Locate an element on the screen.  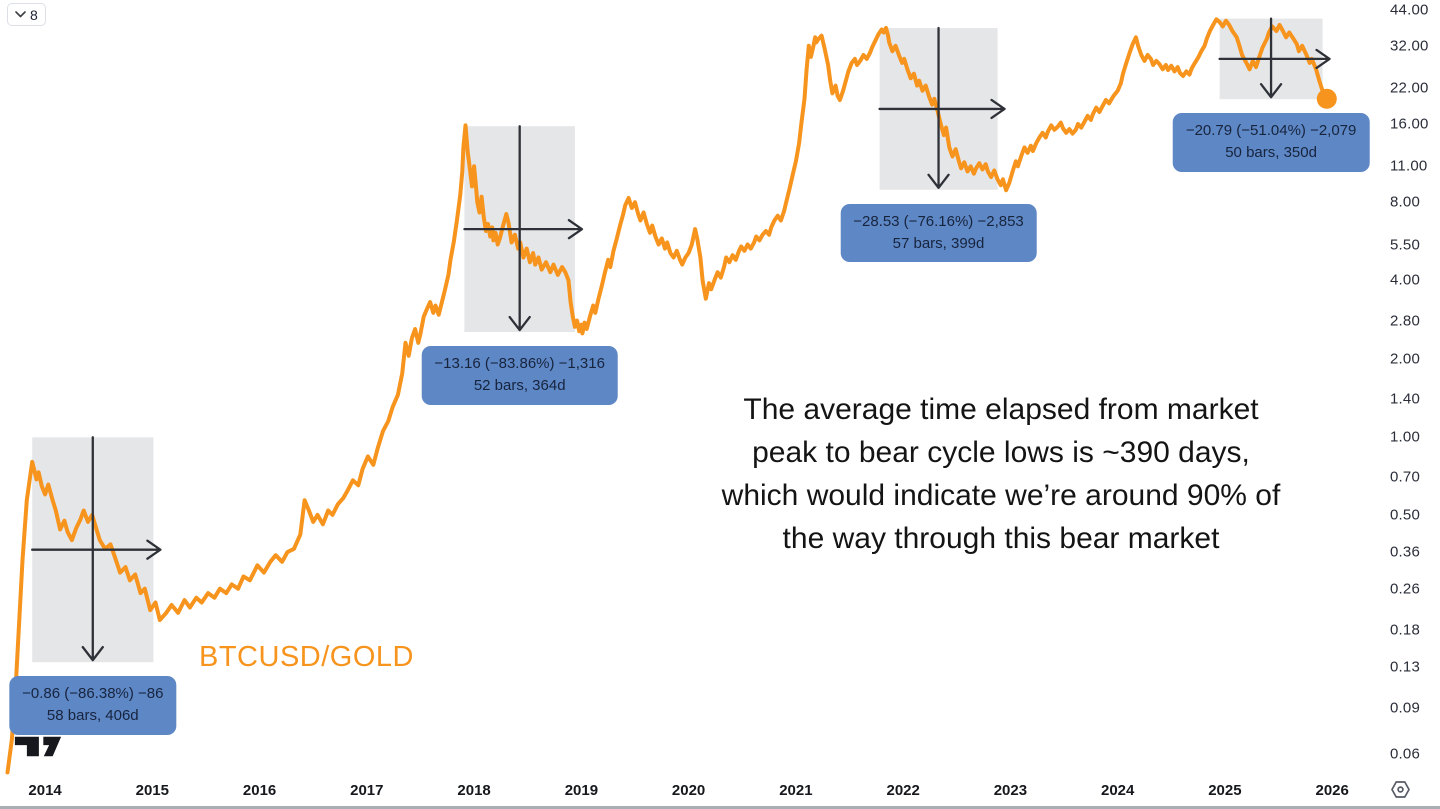
price-axis-tick-label: 8.00 is located at coordinates (1405, 202).